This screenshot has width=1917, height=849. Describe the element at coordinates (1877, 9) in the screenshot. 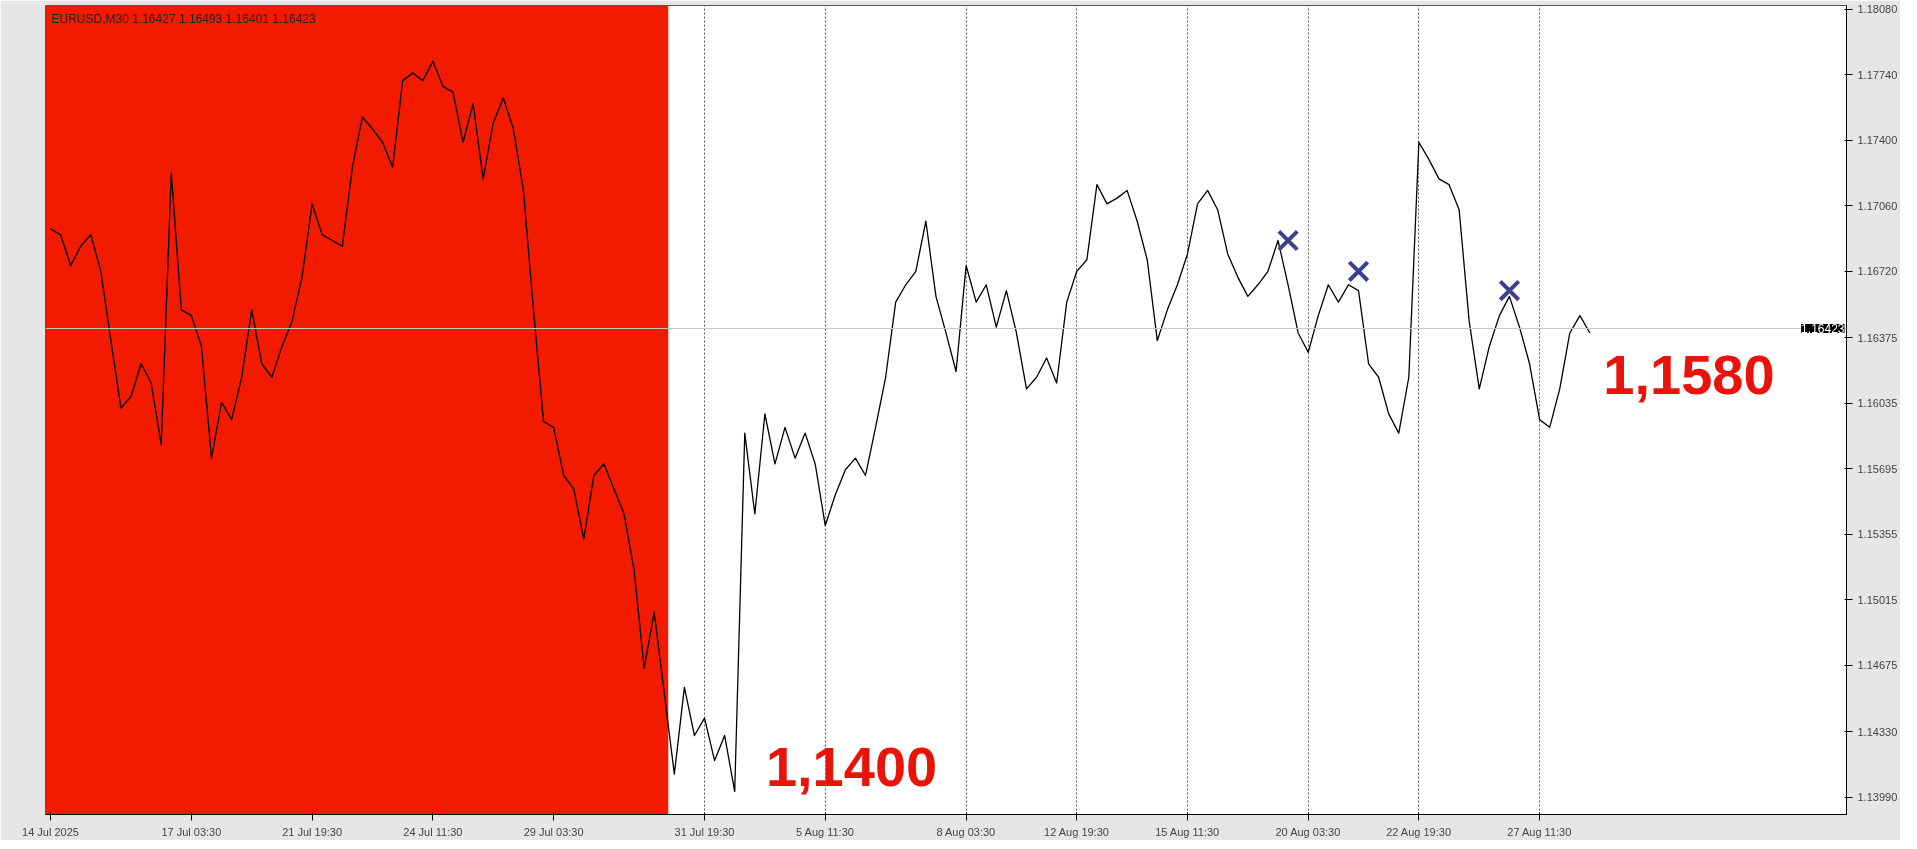

I see `y-tick-label: 1.18080` at that location.